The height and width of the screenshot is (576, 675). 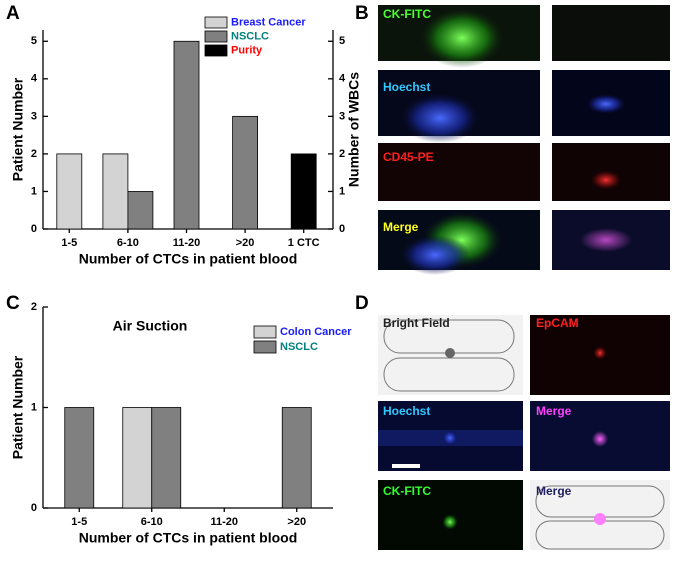 I want to click on y2-tick-label: 2, so click(x=342, y=154).